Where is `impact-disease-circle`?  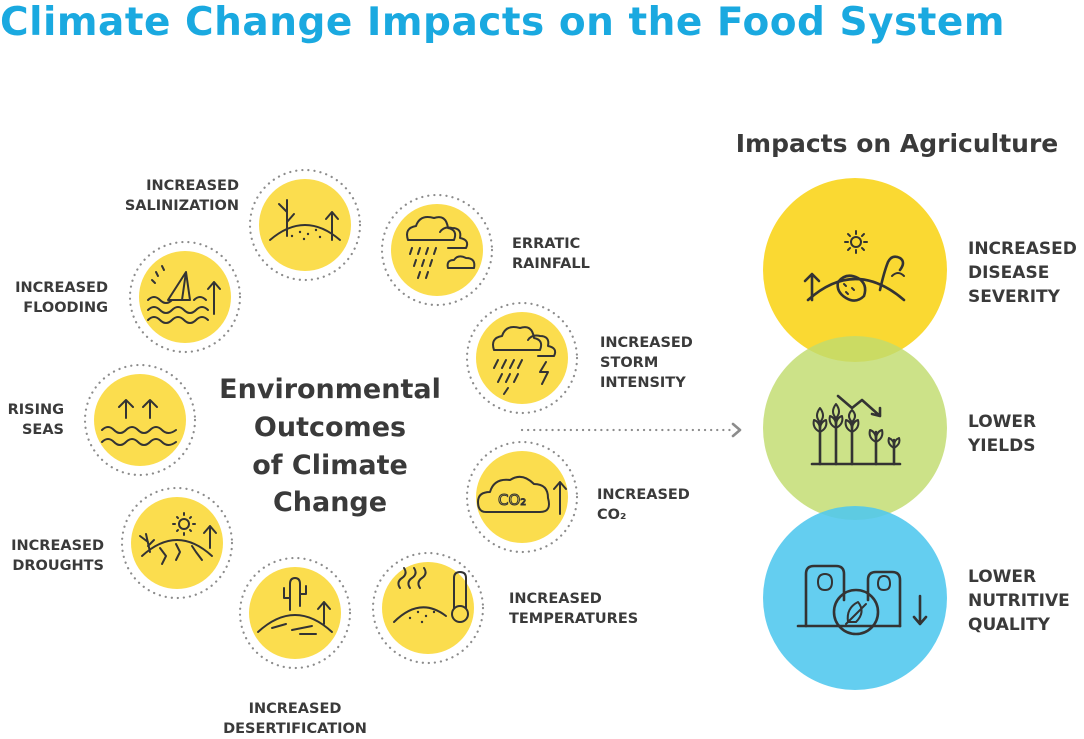
impact-disease-circle is located at coordinates (855, 270).